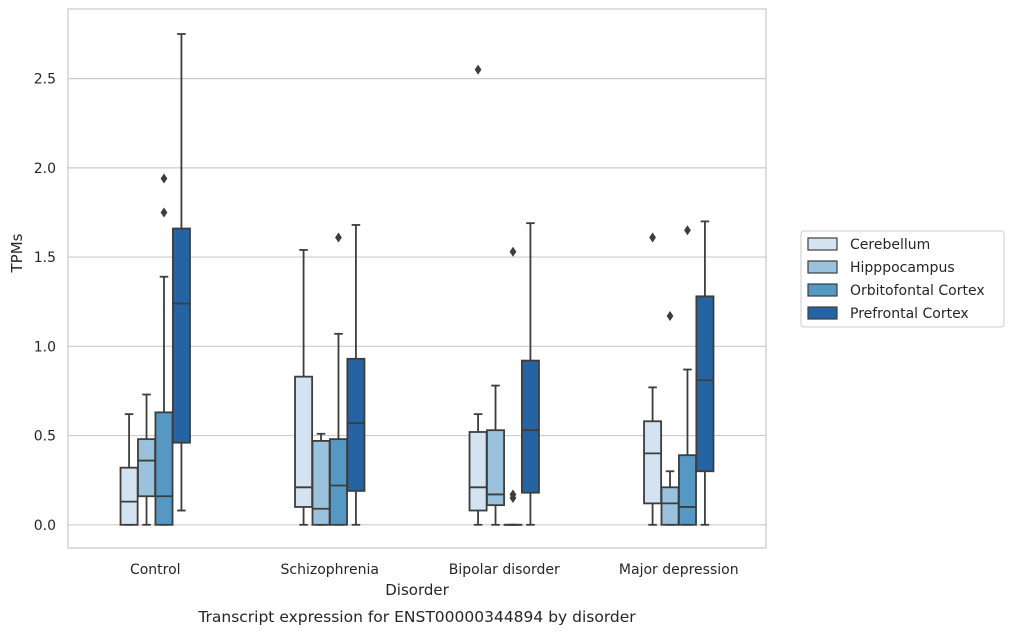 The height and width of the screenshot is (634, 1014). Describe the element at coordinates (504, 570) in the screenshot. I see `x-tick-label: Bipolar disorder` at that location.